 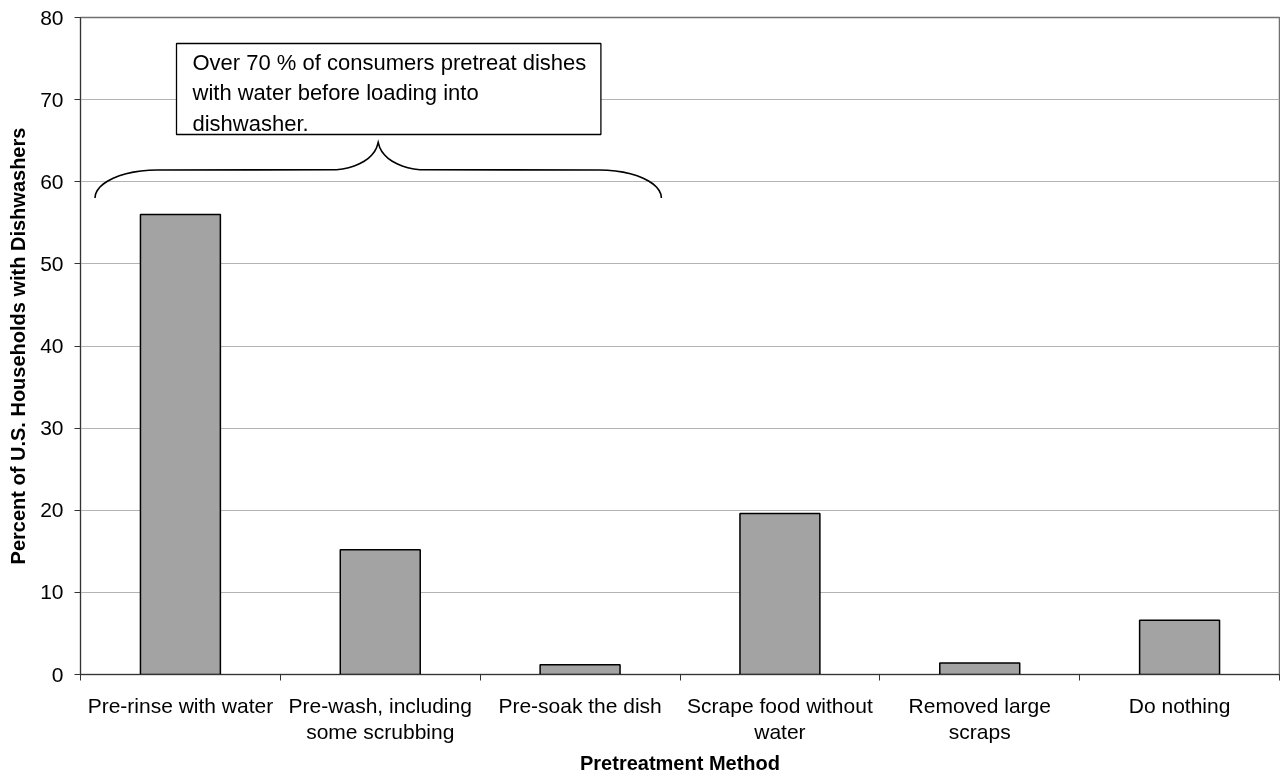 What do you see at coordinates (979, 718) in the screenshot?
I see `x-tick-label: Removed large scraps` at bounding box center [979, 718].